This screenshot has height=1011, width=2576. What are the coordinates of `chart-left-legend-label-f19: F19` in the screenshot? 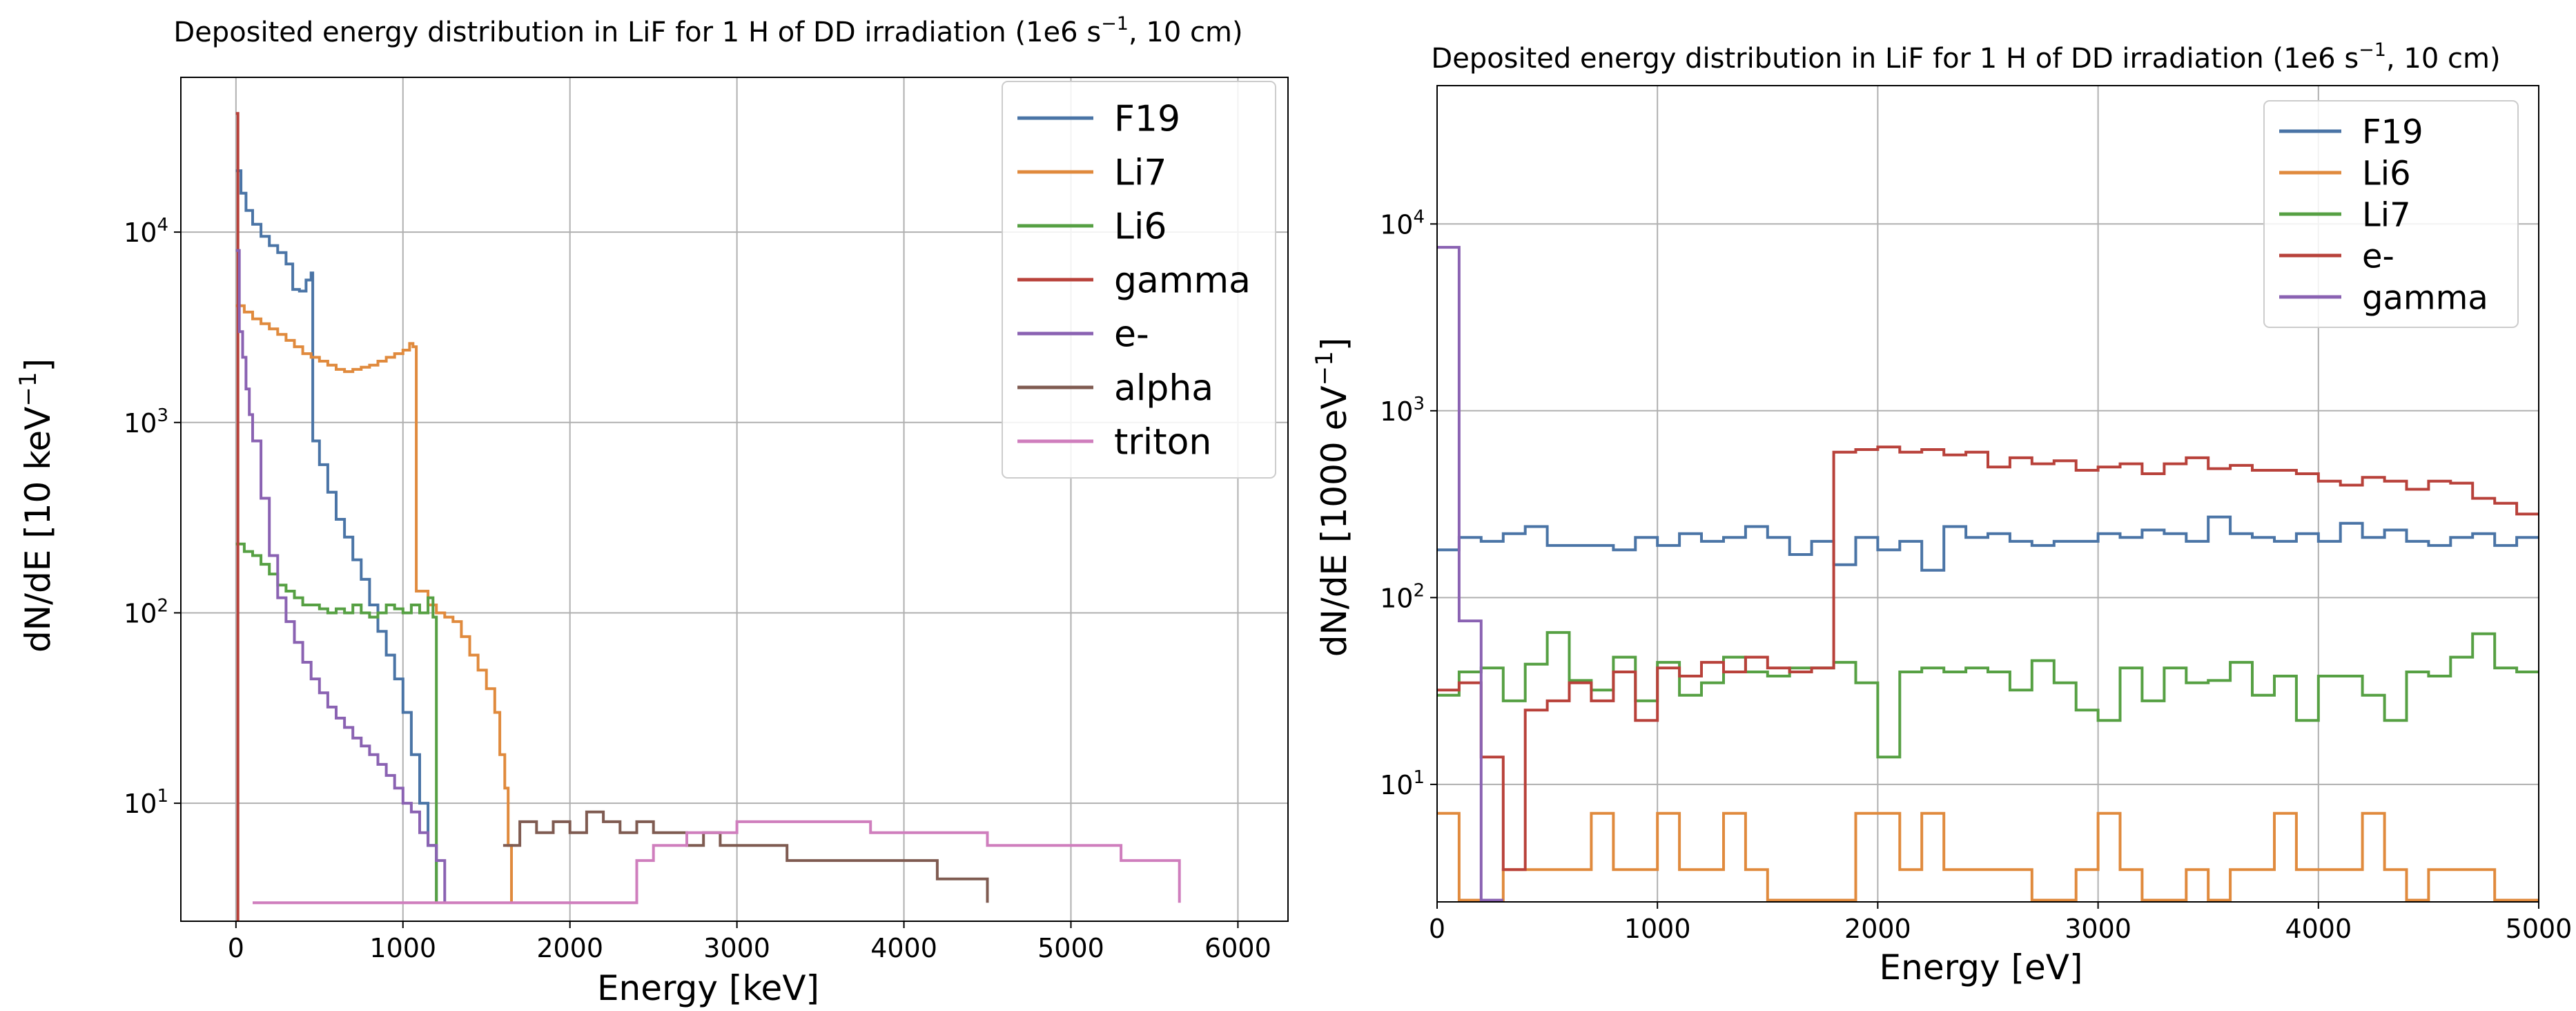 It's located at (1147, 119).